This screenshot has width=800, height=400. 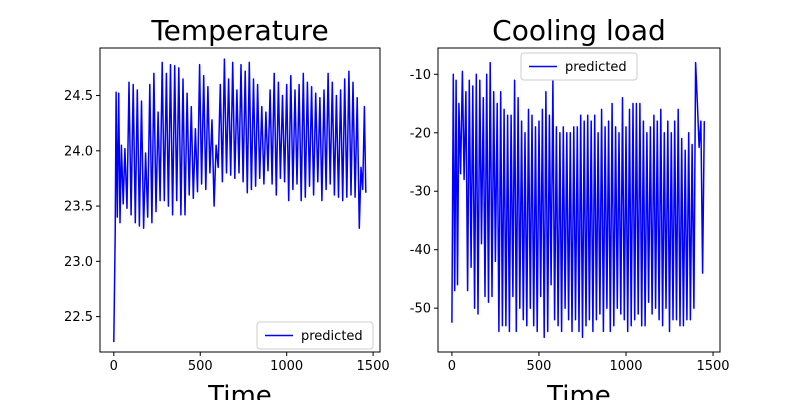 I want to click on y-tick-label: 22.5, so click(x=78, y=317).